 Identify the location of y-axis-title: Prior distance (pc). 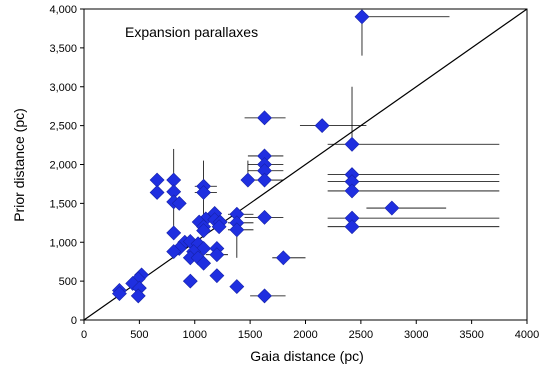
(19, 165).